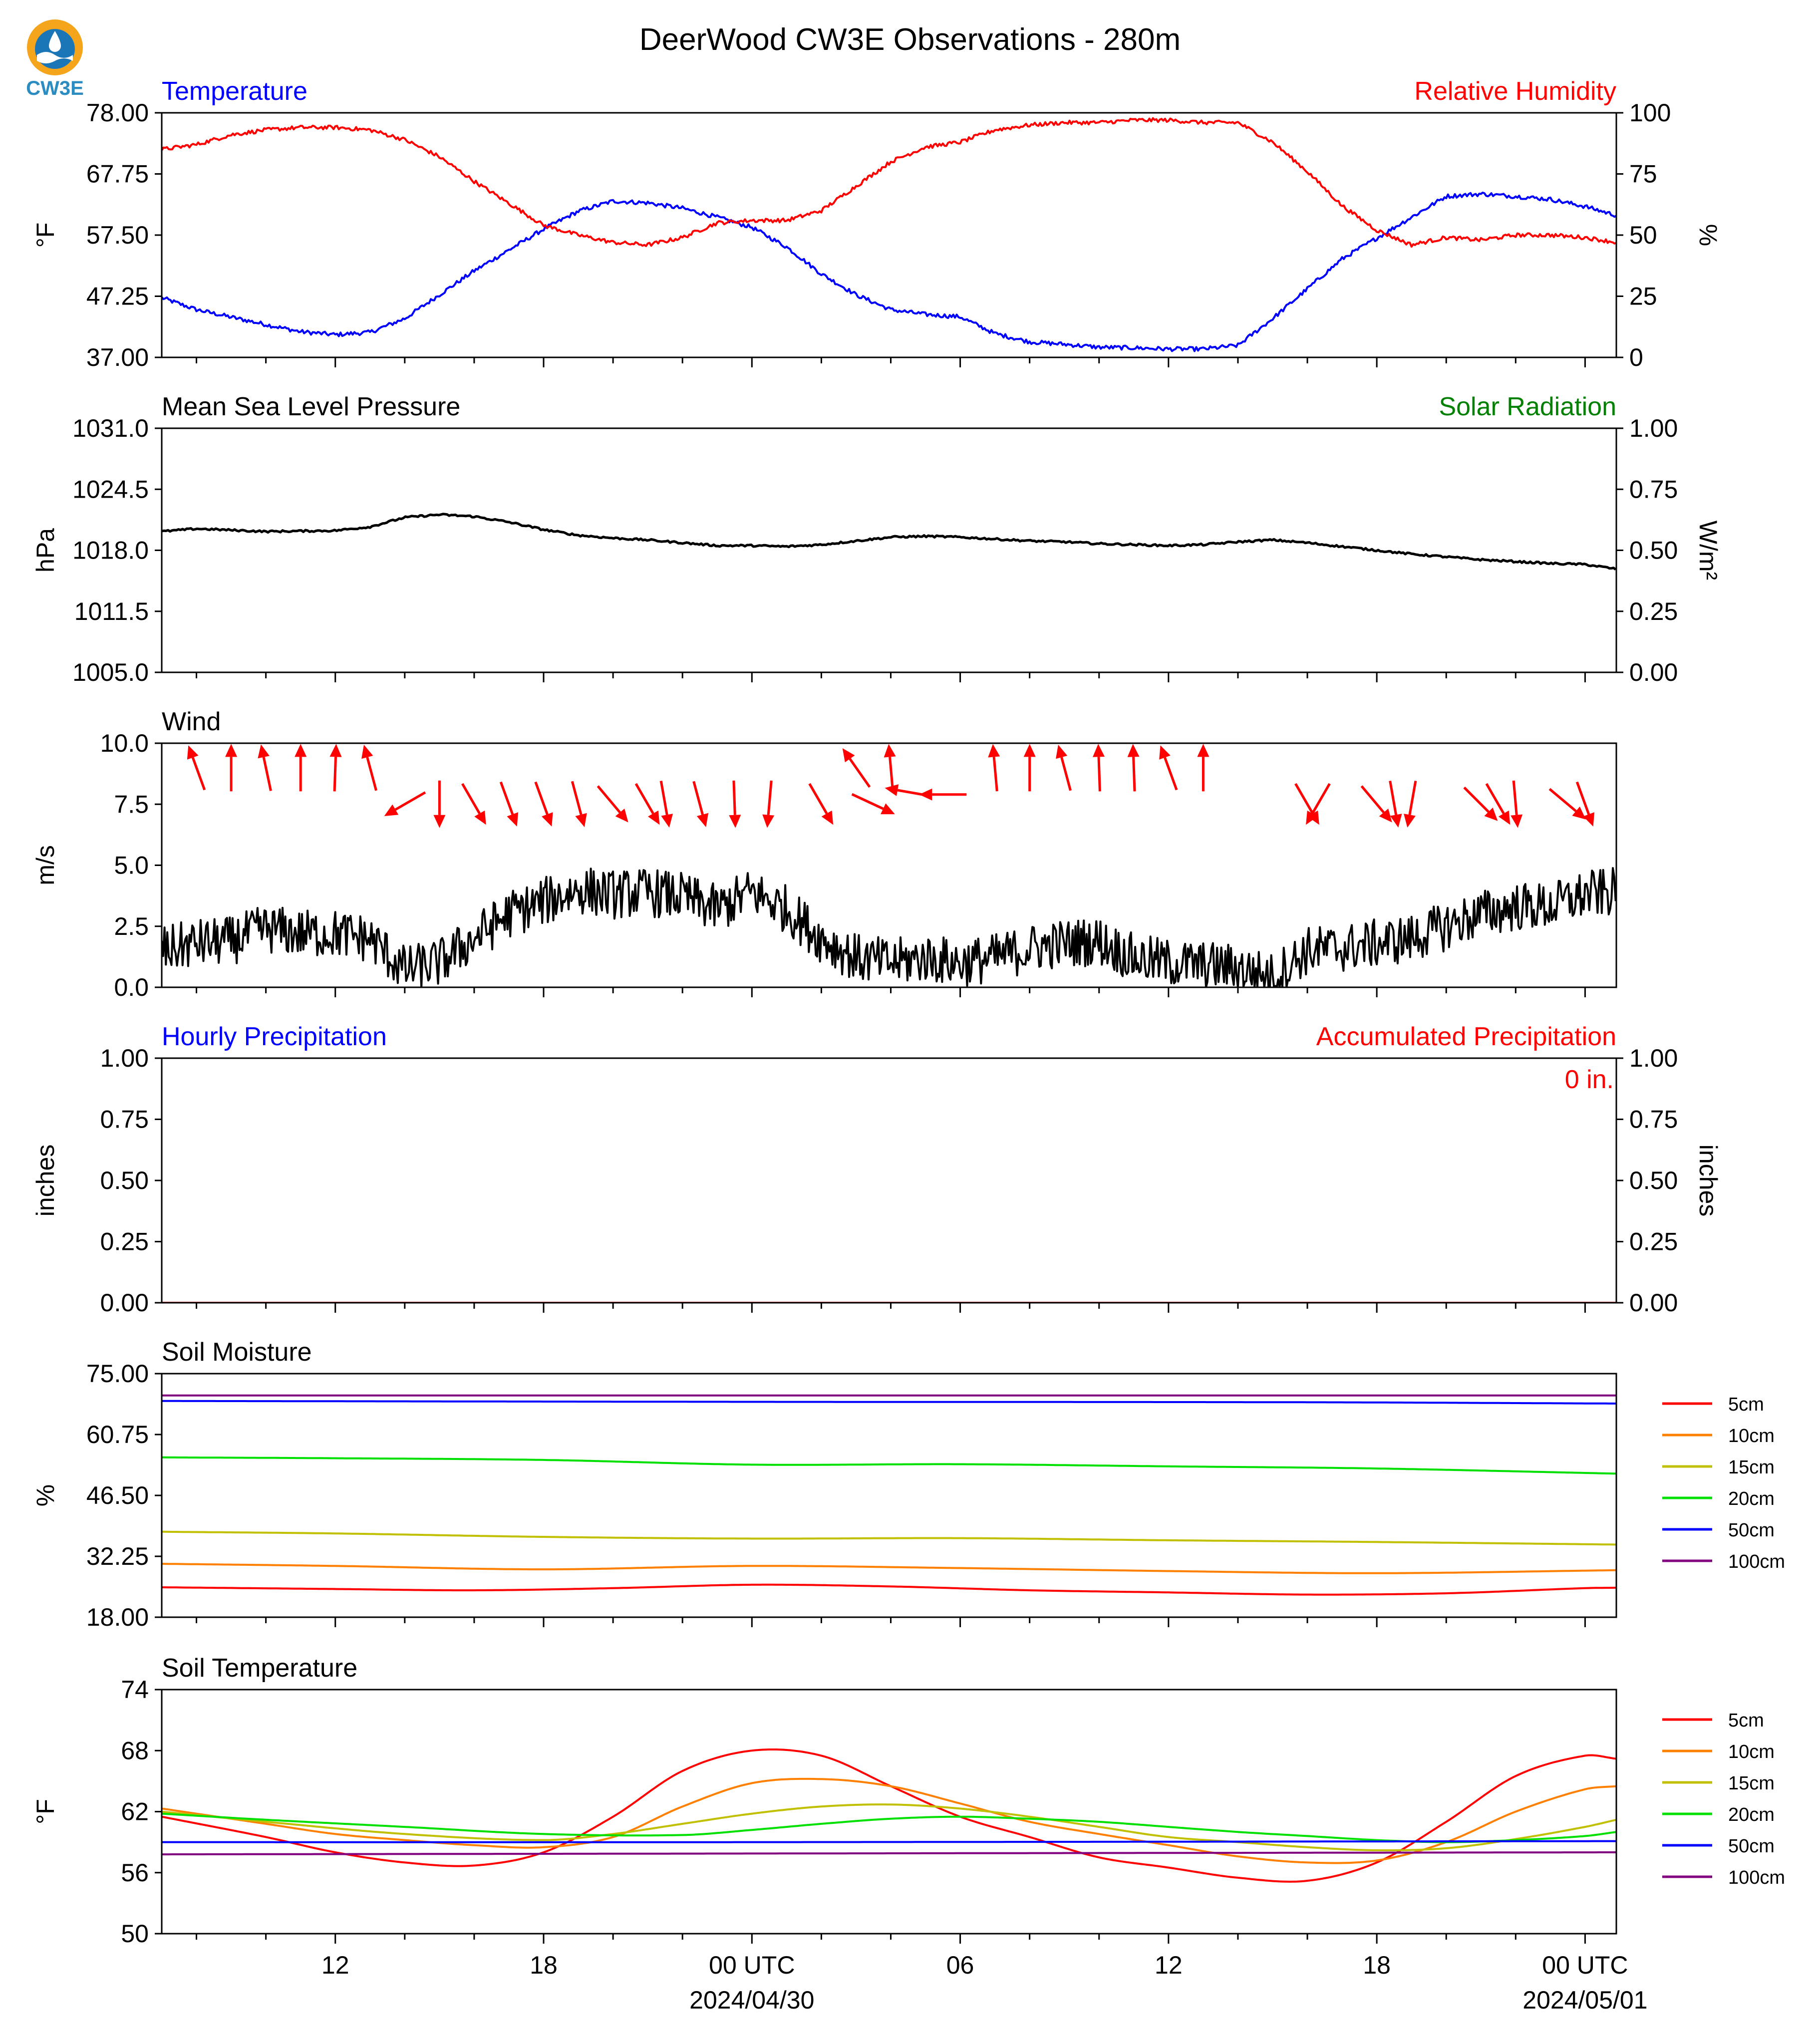 This screenshot has height=2028, width=1820. What do you see at coordinates (1751, 1530) in the screenshot?
I see `legend-label-50cm: 50cm` at bounding box center [1751, 1530].